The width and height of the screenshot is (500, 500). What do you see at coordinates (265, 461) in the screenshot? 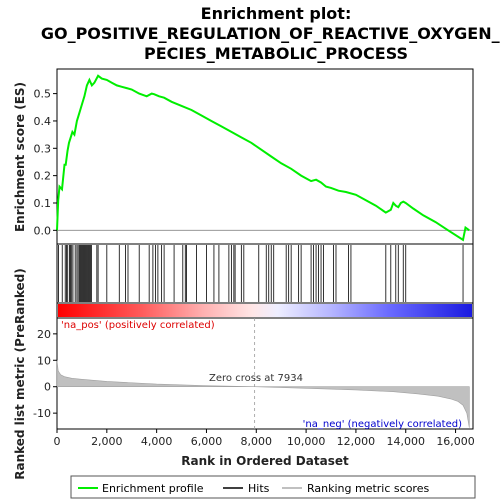
I see `x-axis-label: Rank in Ordered Dataset` at bounding box center [265, 461].